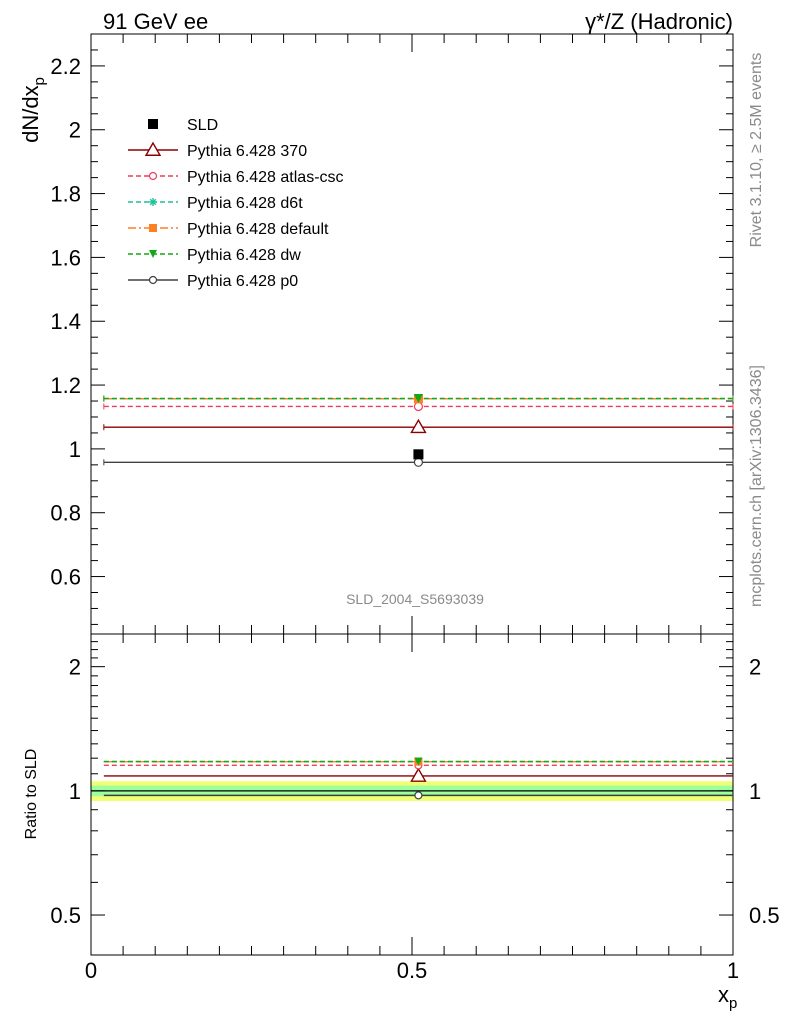 The width and height of the screenshot is (786, 1024). I want to click on ratio-series-pythia-6-428-p0, so click(418, 795).